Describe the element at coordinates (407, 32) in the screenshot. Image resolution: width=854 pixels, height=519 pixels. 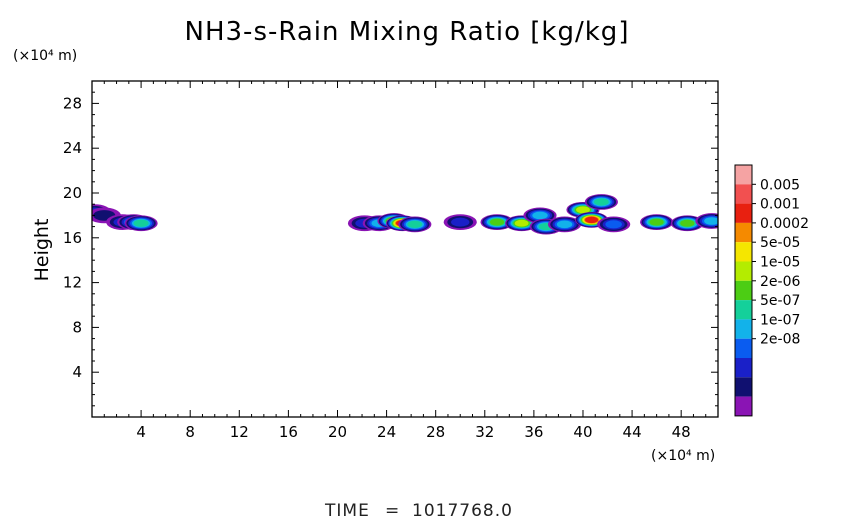
I see `chart-title: NH3-s-Rain Mixing Ratio [kg/kg]` at that location.